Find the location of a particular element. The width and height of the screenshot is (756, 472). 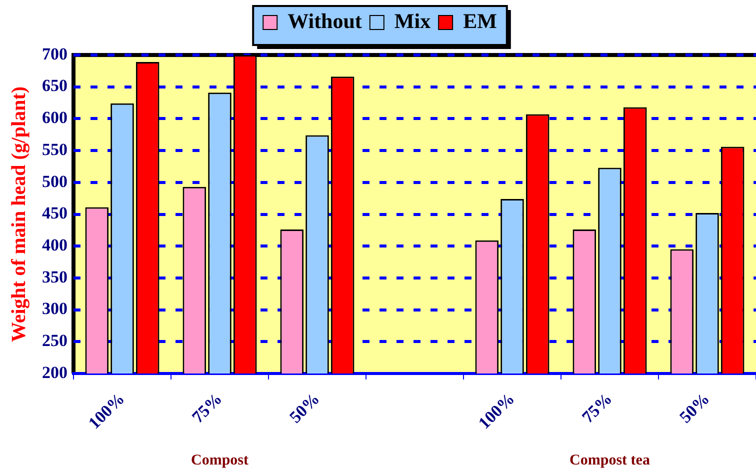

legend-label: Without is located at coordinates (325, 20).